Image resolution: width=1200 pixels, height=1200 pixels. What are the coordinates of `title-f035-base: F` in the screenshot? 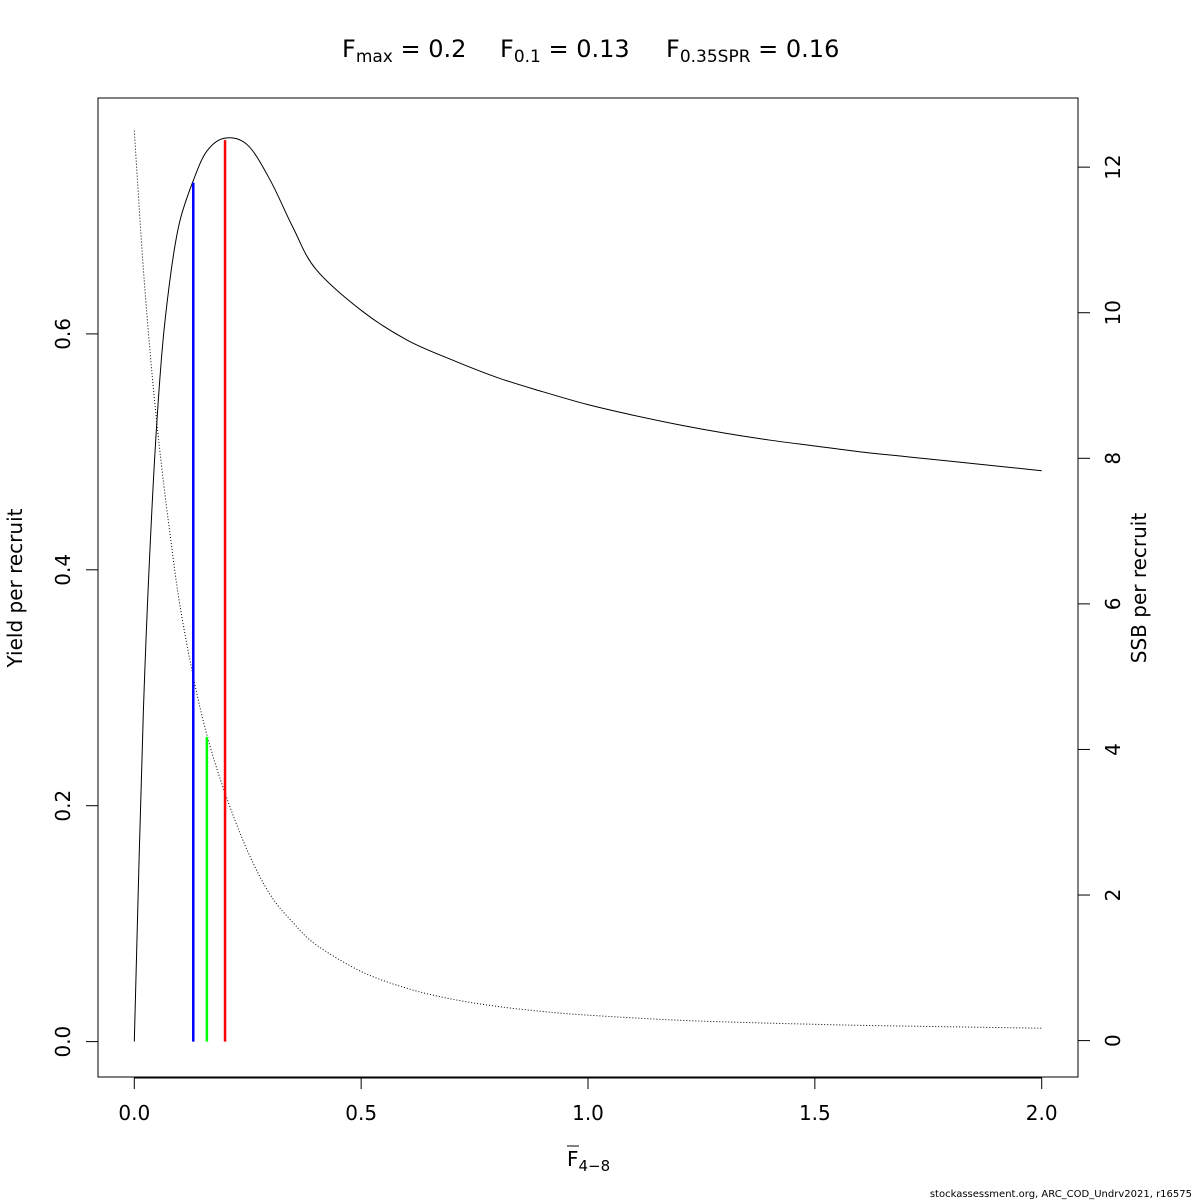 It's located at (673, 49).